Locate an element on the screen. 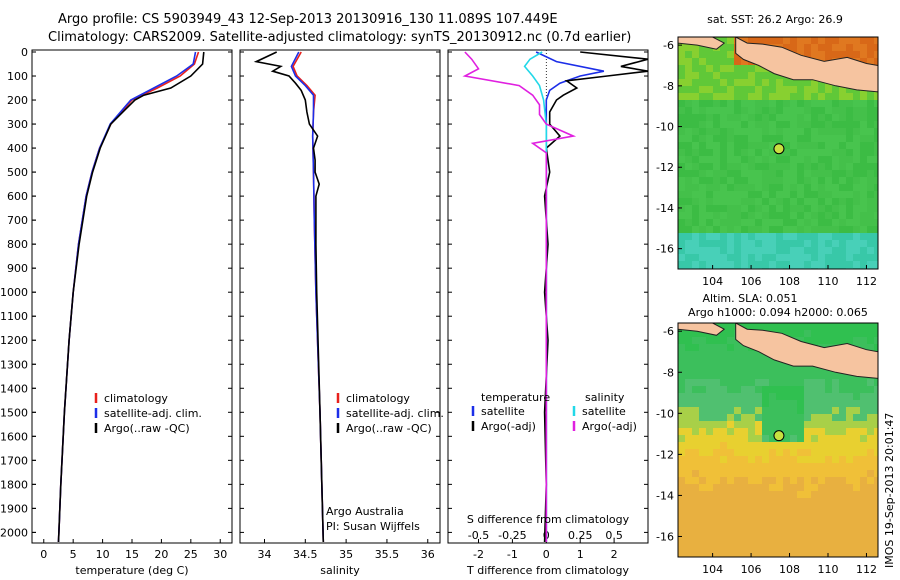 Image resolution: width=900 pixels, height=580 pixels. depth-tick-label: 300 is located at coordinates (17, 124).